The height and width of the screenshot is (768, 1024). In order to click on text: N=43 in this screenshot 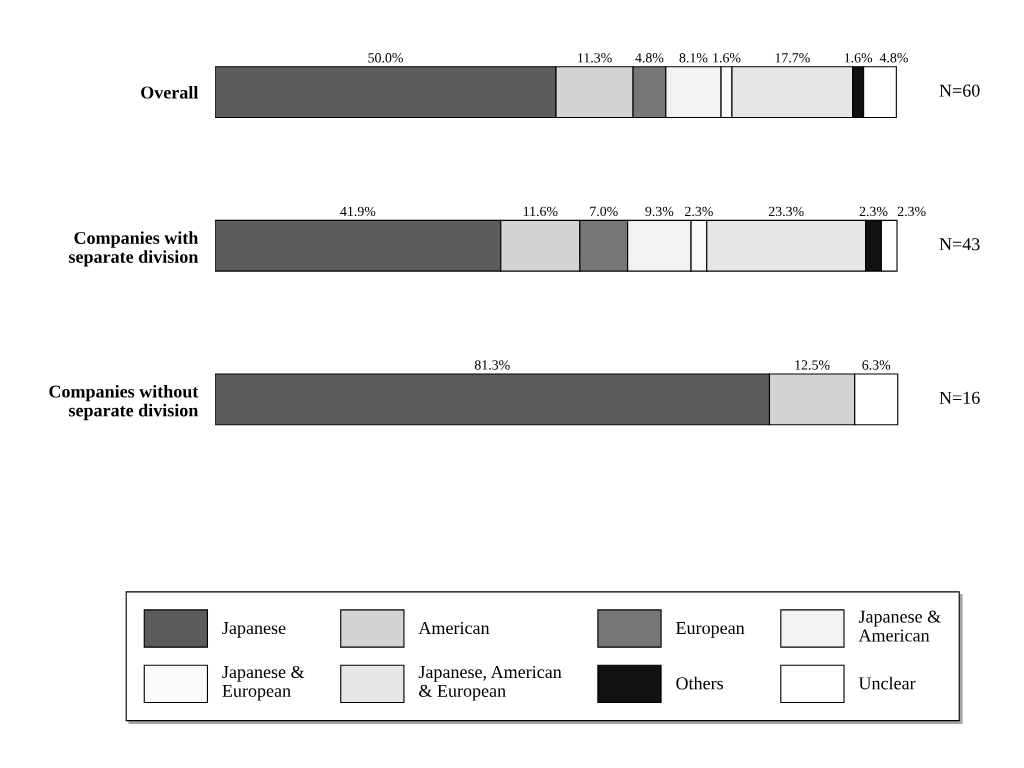, I will do `click(959, 244)`.